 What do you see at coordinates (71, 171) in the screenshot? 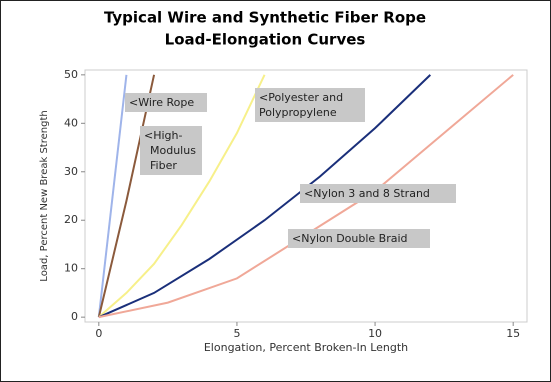
I see `y-tick-label: 30` at bounding box center [71, 171].